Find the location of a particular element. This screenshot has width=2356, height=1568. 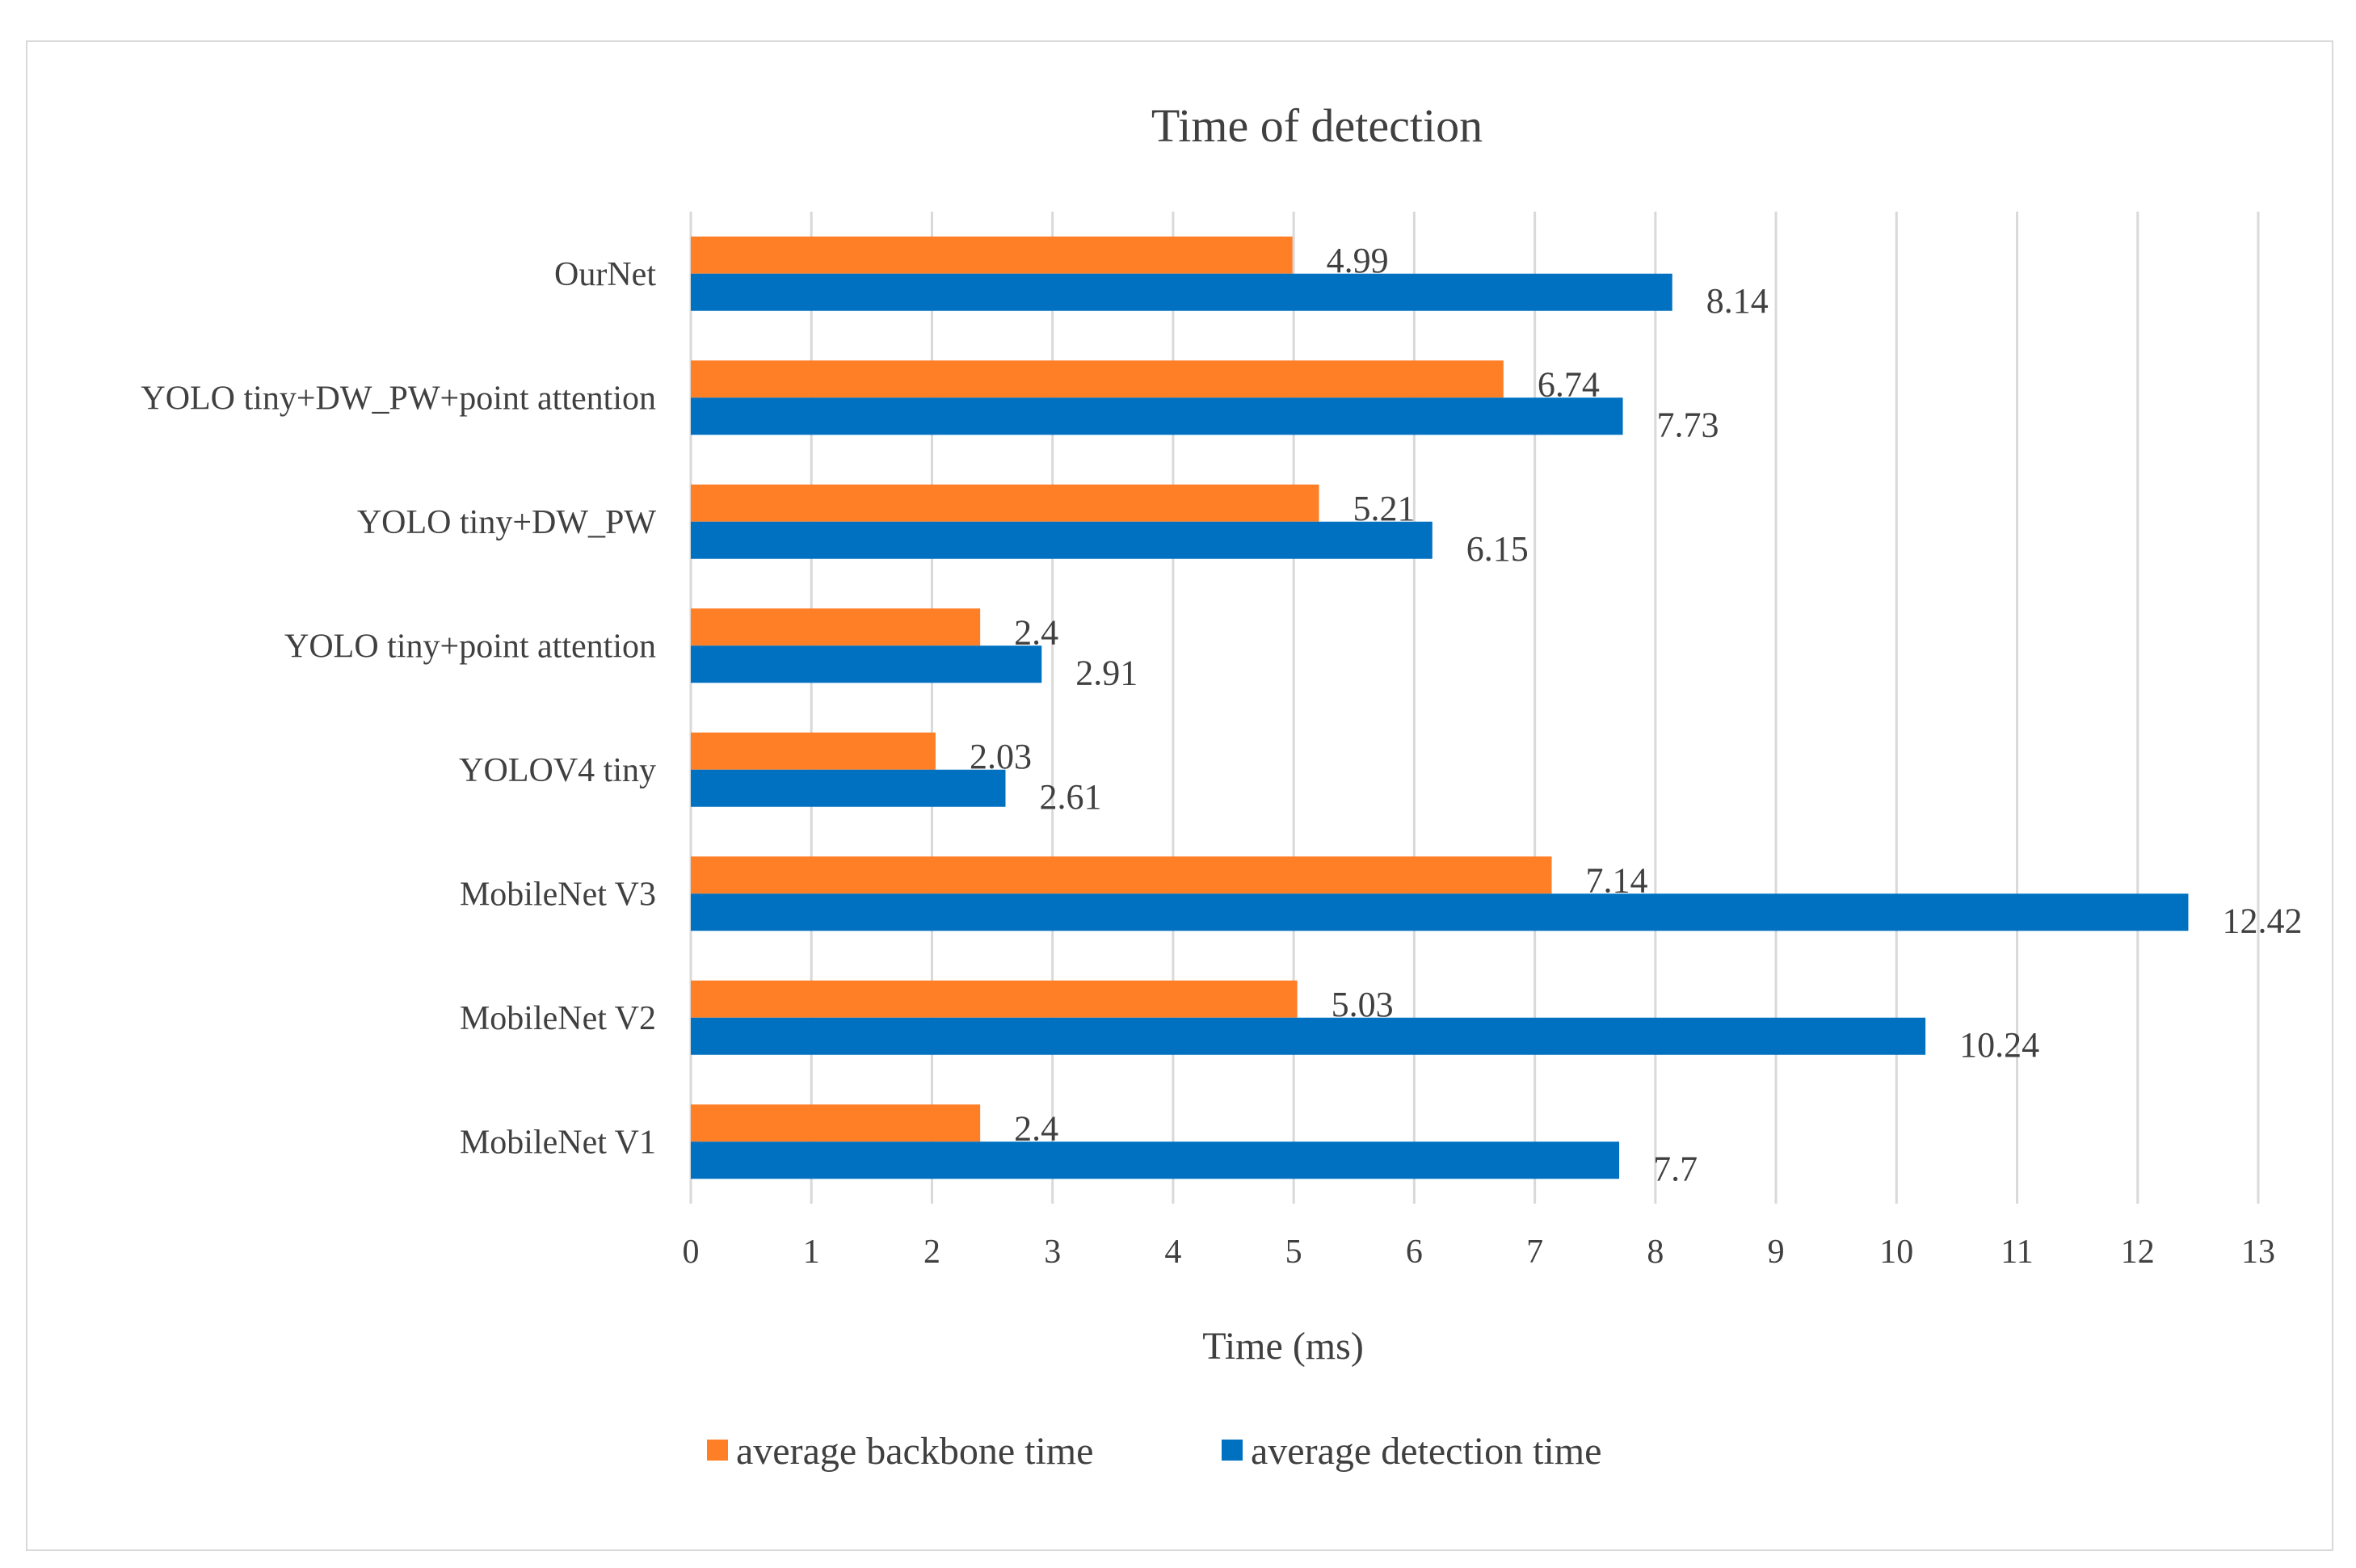

category-label-yolov4-tiny: YOLOV4 tiny is located at coordinates (557, 770).